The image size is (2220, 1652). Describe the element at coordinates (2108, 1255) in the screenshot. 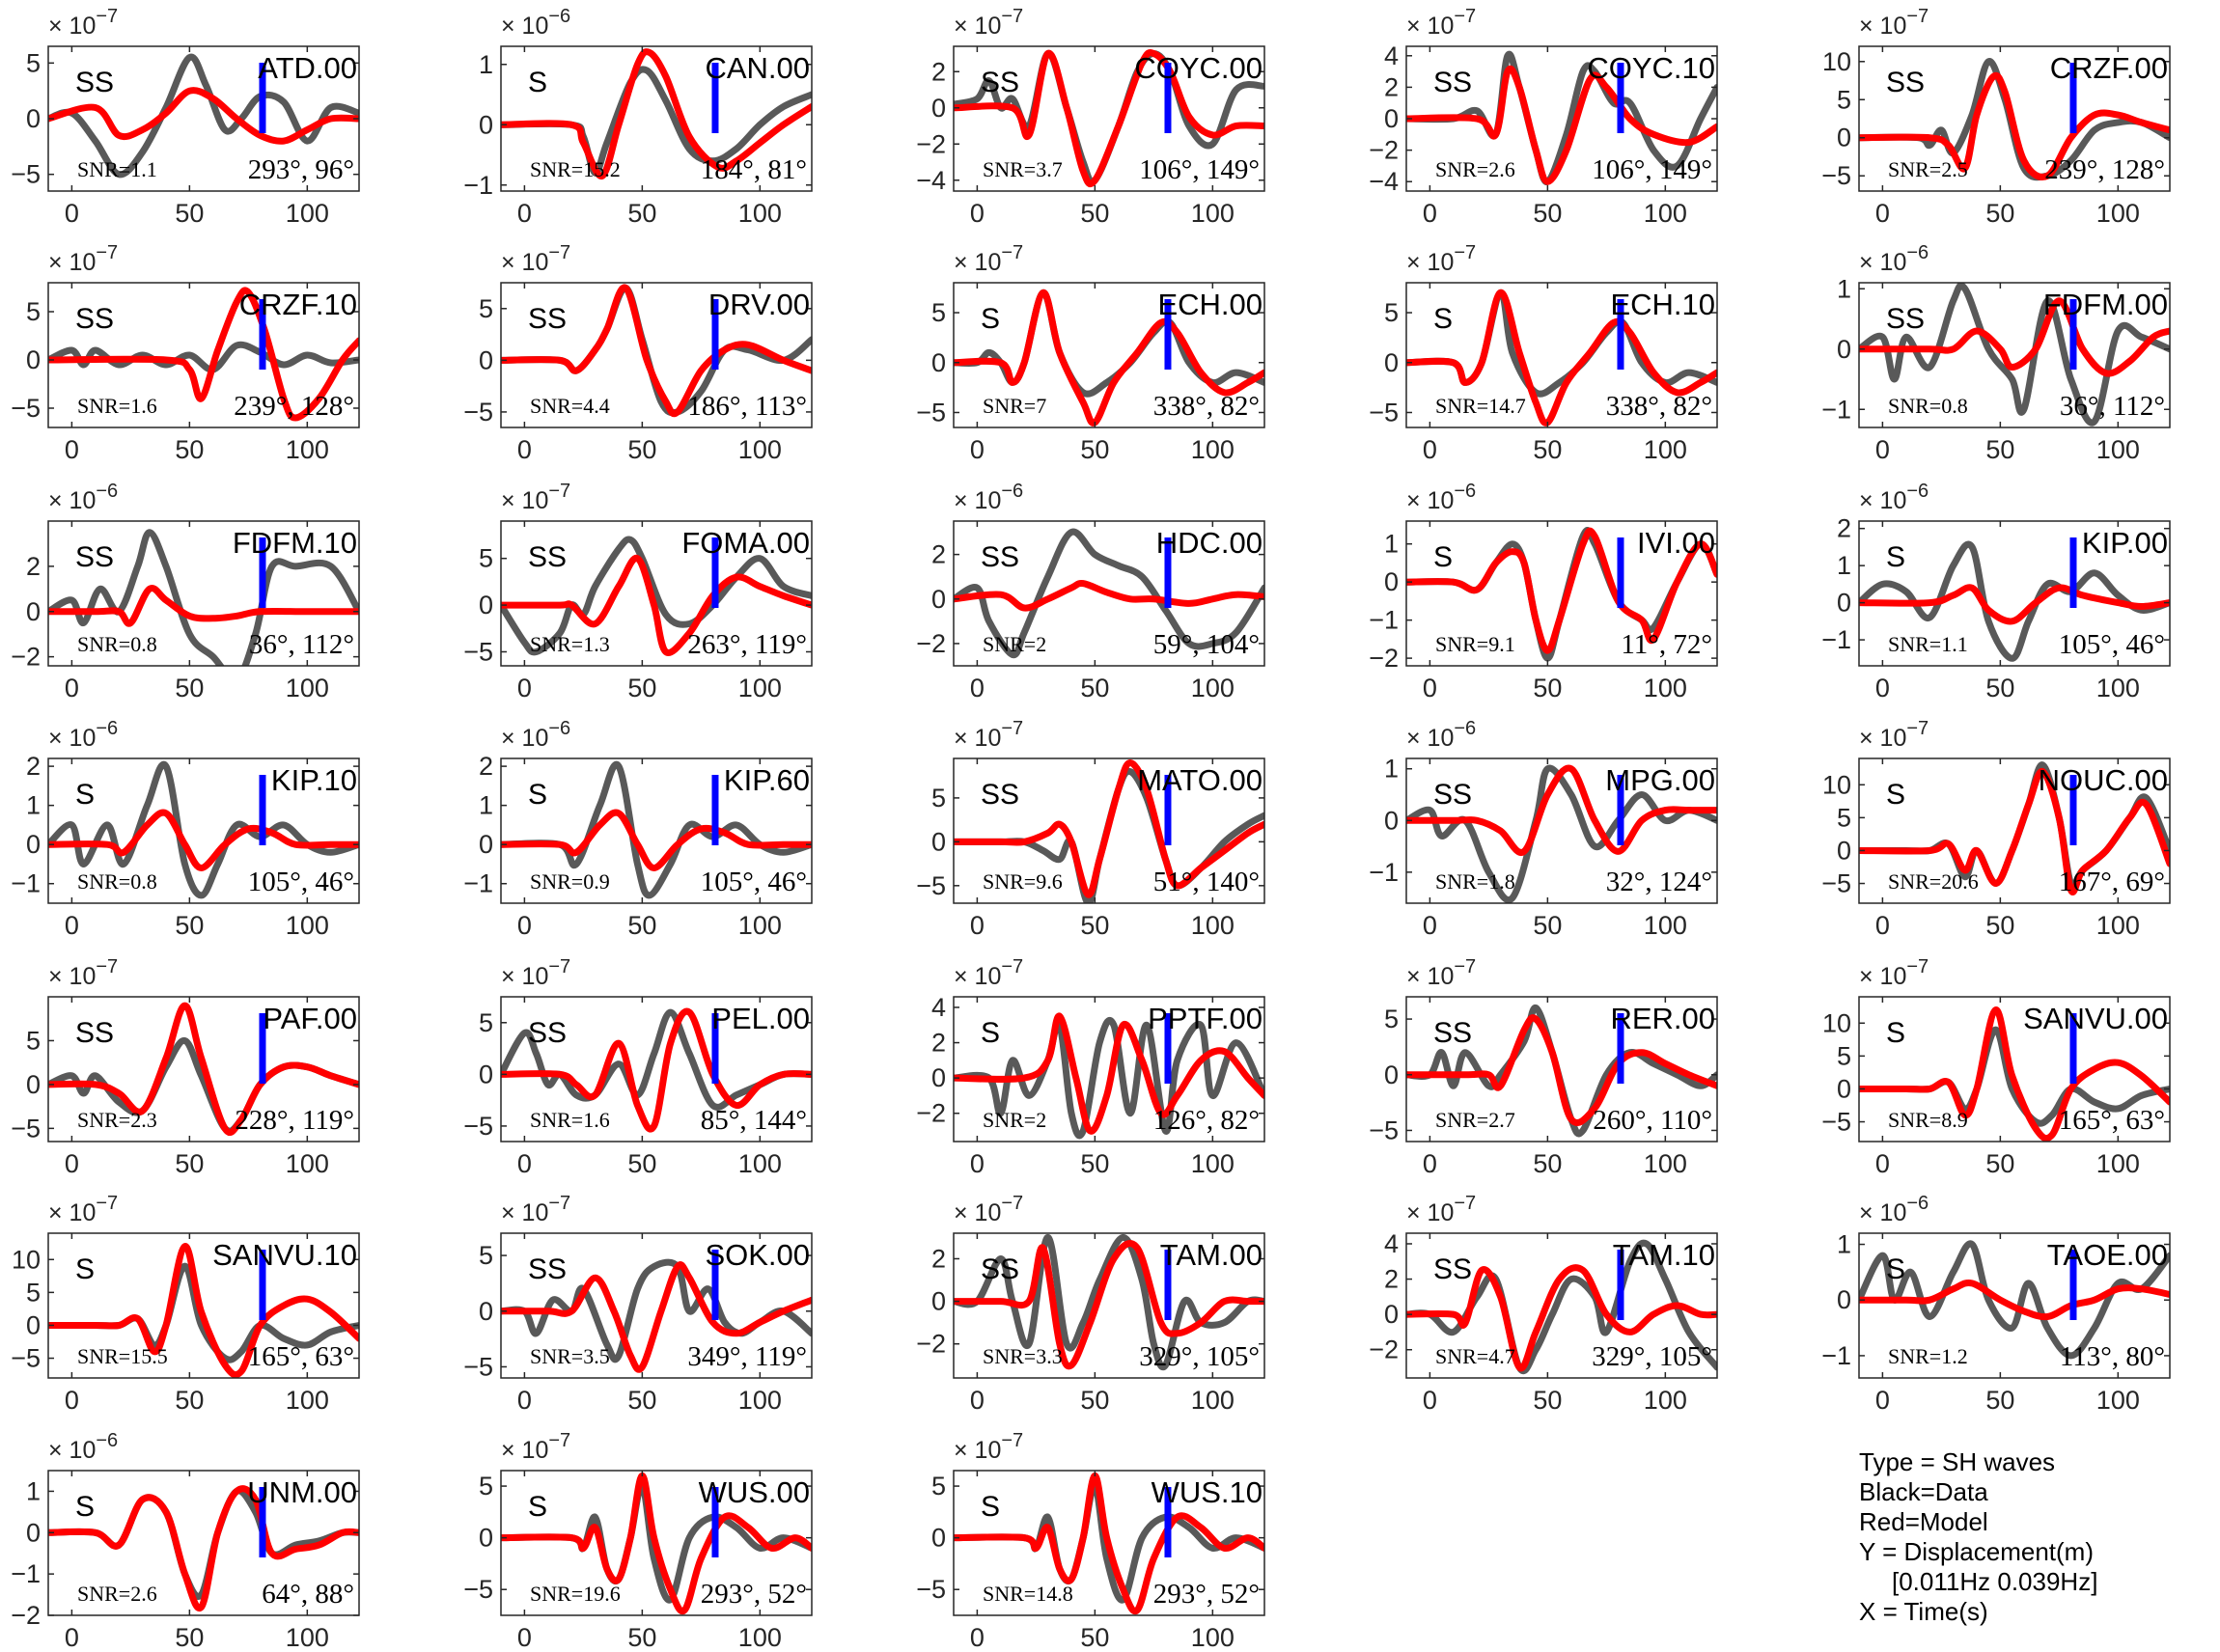

I see `station-label: TAOE.00` at that location.